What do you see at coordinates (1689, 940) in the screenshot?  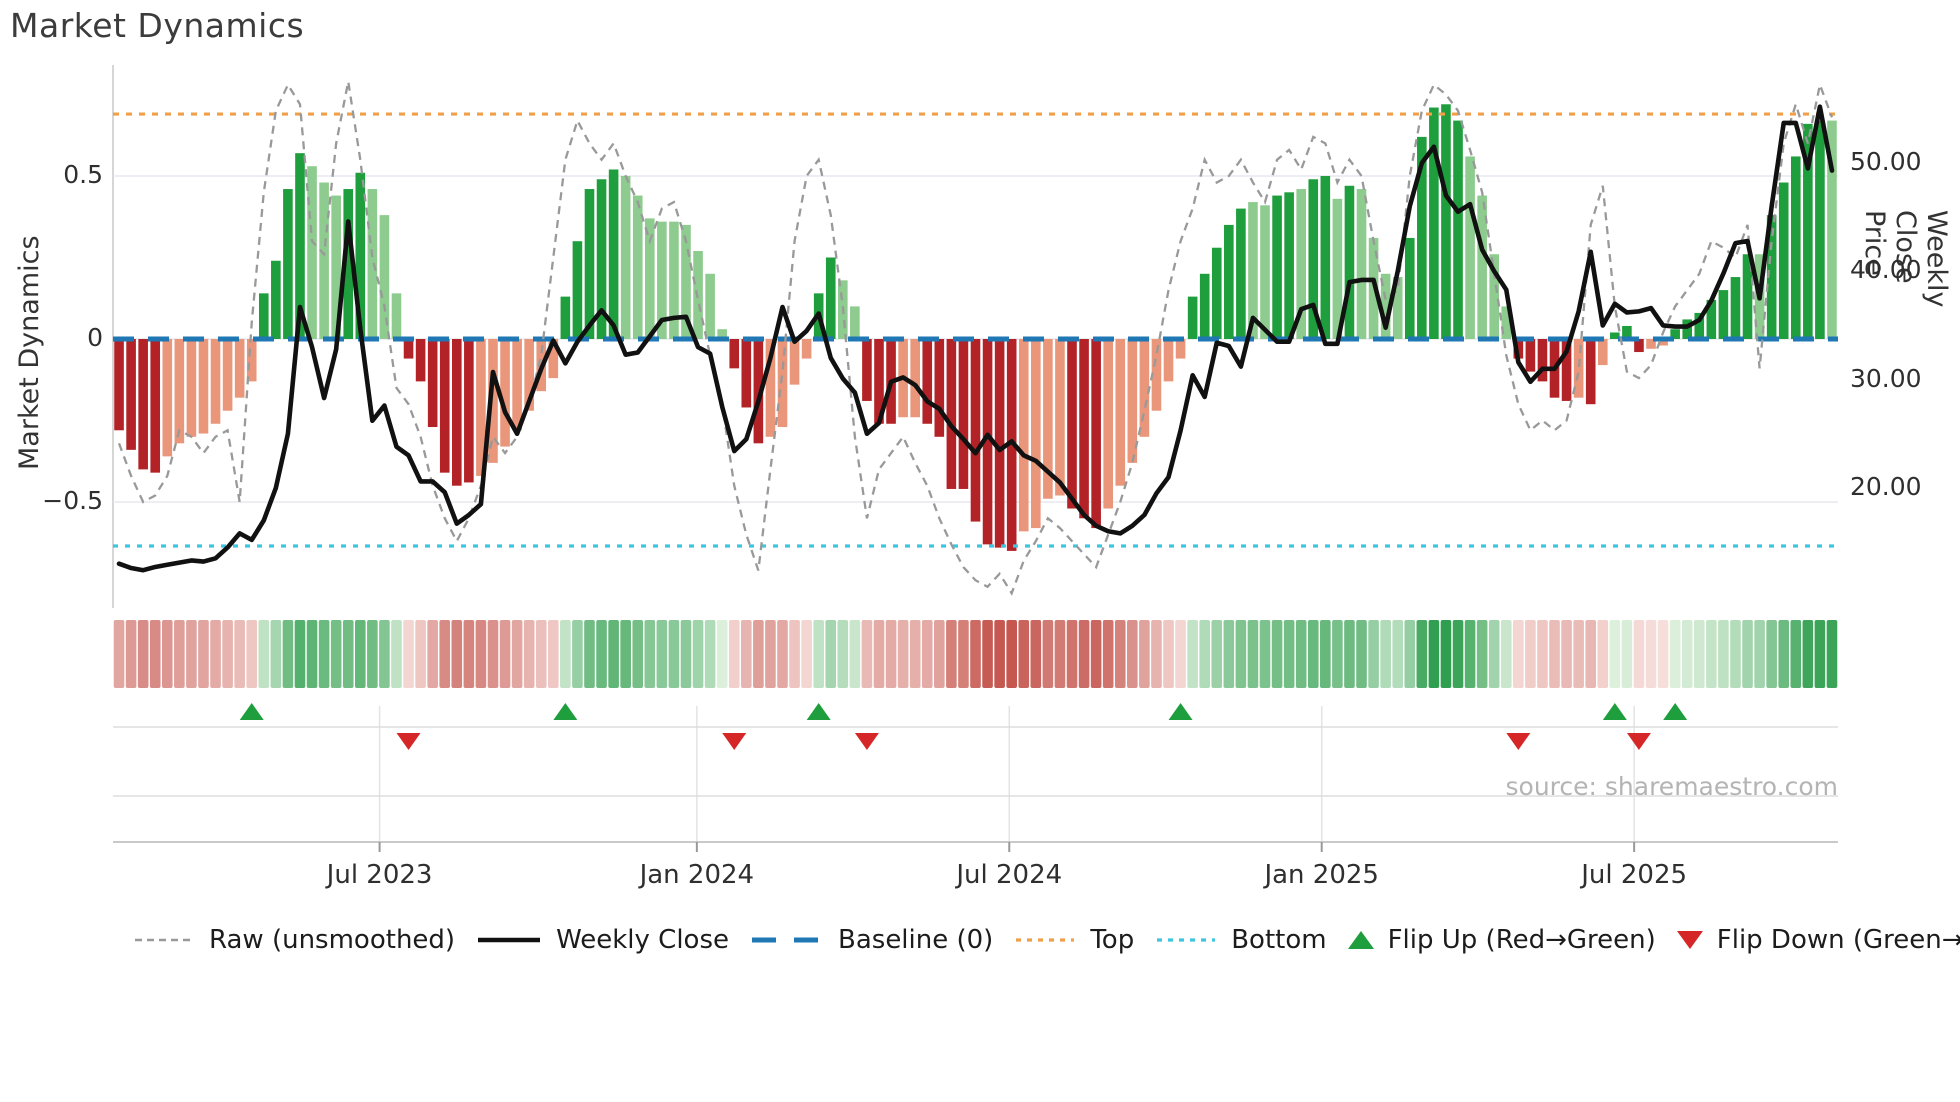 I see `flip-down-icon` at bounding box center [1689, 940].